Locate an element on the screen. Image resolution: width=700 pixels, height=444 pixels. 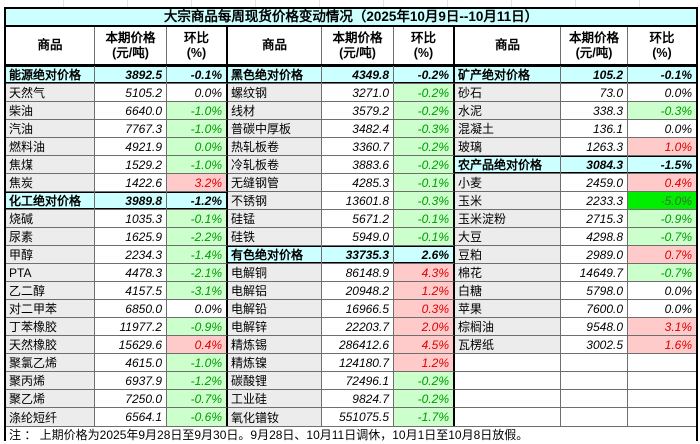
price-value-cell: 4157.5 is located at coordinates (131, 291).